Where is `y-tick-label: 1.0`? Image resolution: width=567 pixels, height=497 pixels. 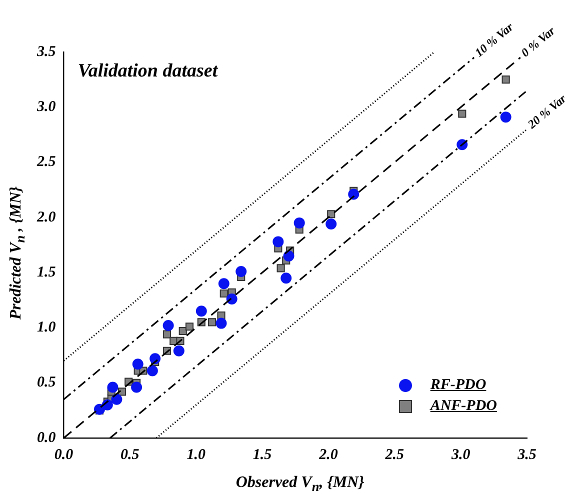
y-tick-label: 1.0 is located at coordinates (46, 328).